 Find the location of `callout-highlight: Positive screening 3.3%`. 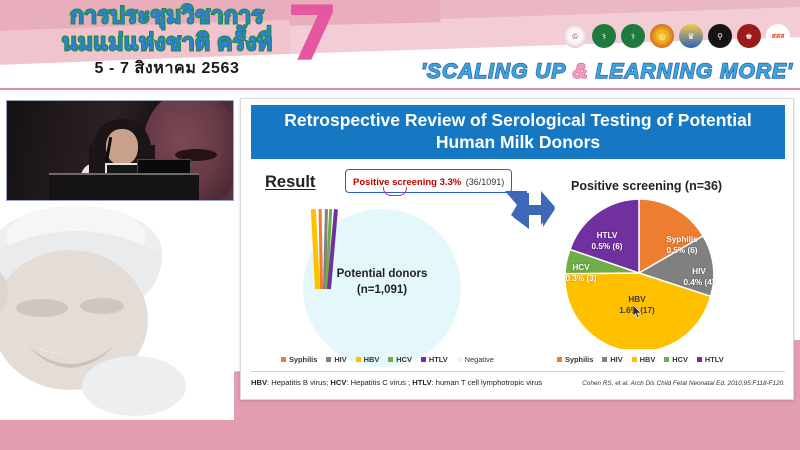

callout-highlight: Positive screening 3.3% is located at coordinates (407, 182).